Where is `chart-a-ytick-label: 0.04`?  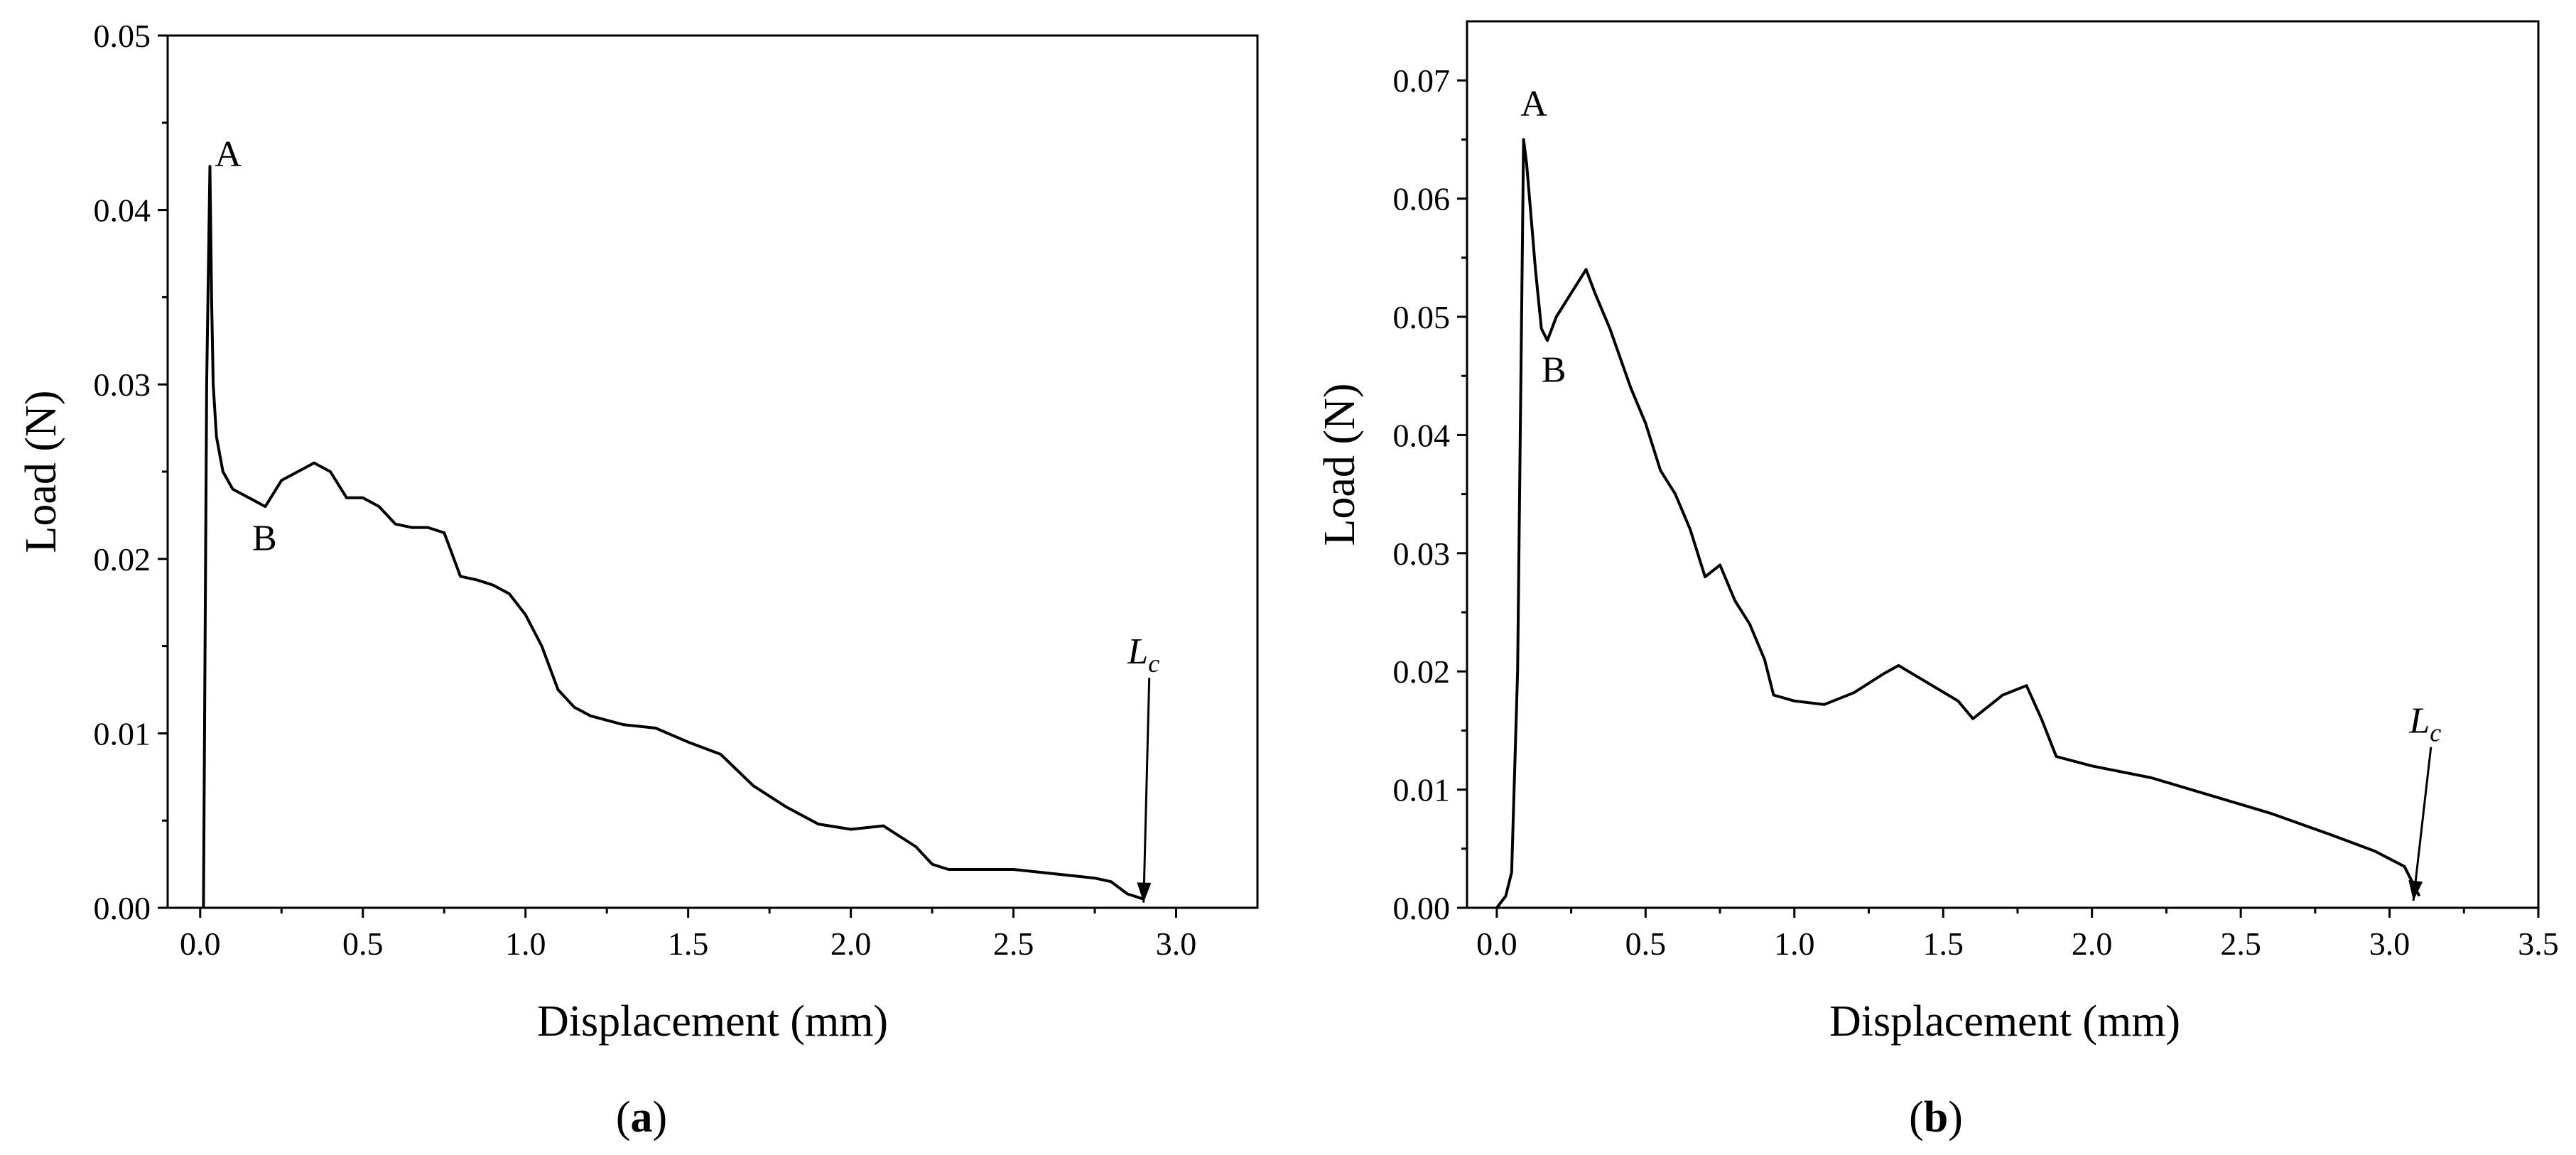 chart-a-ytick-label: 0.04 is located at coordinates (122, 210).